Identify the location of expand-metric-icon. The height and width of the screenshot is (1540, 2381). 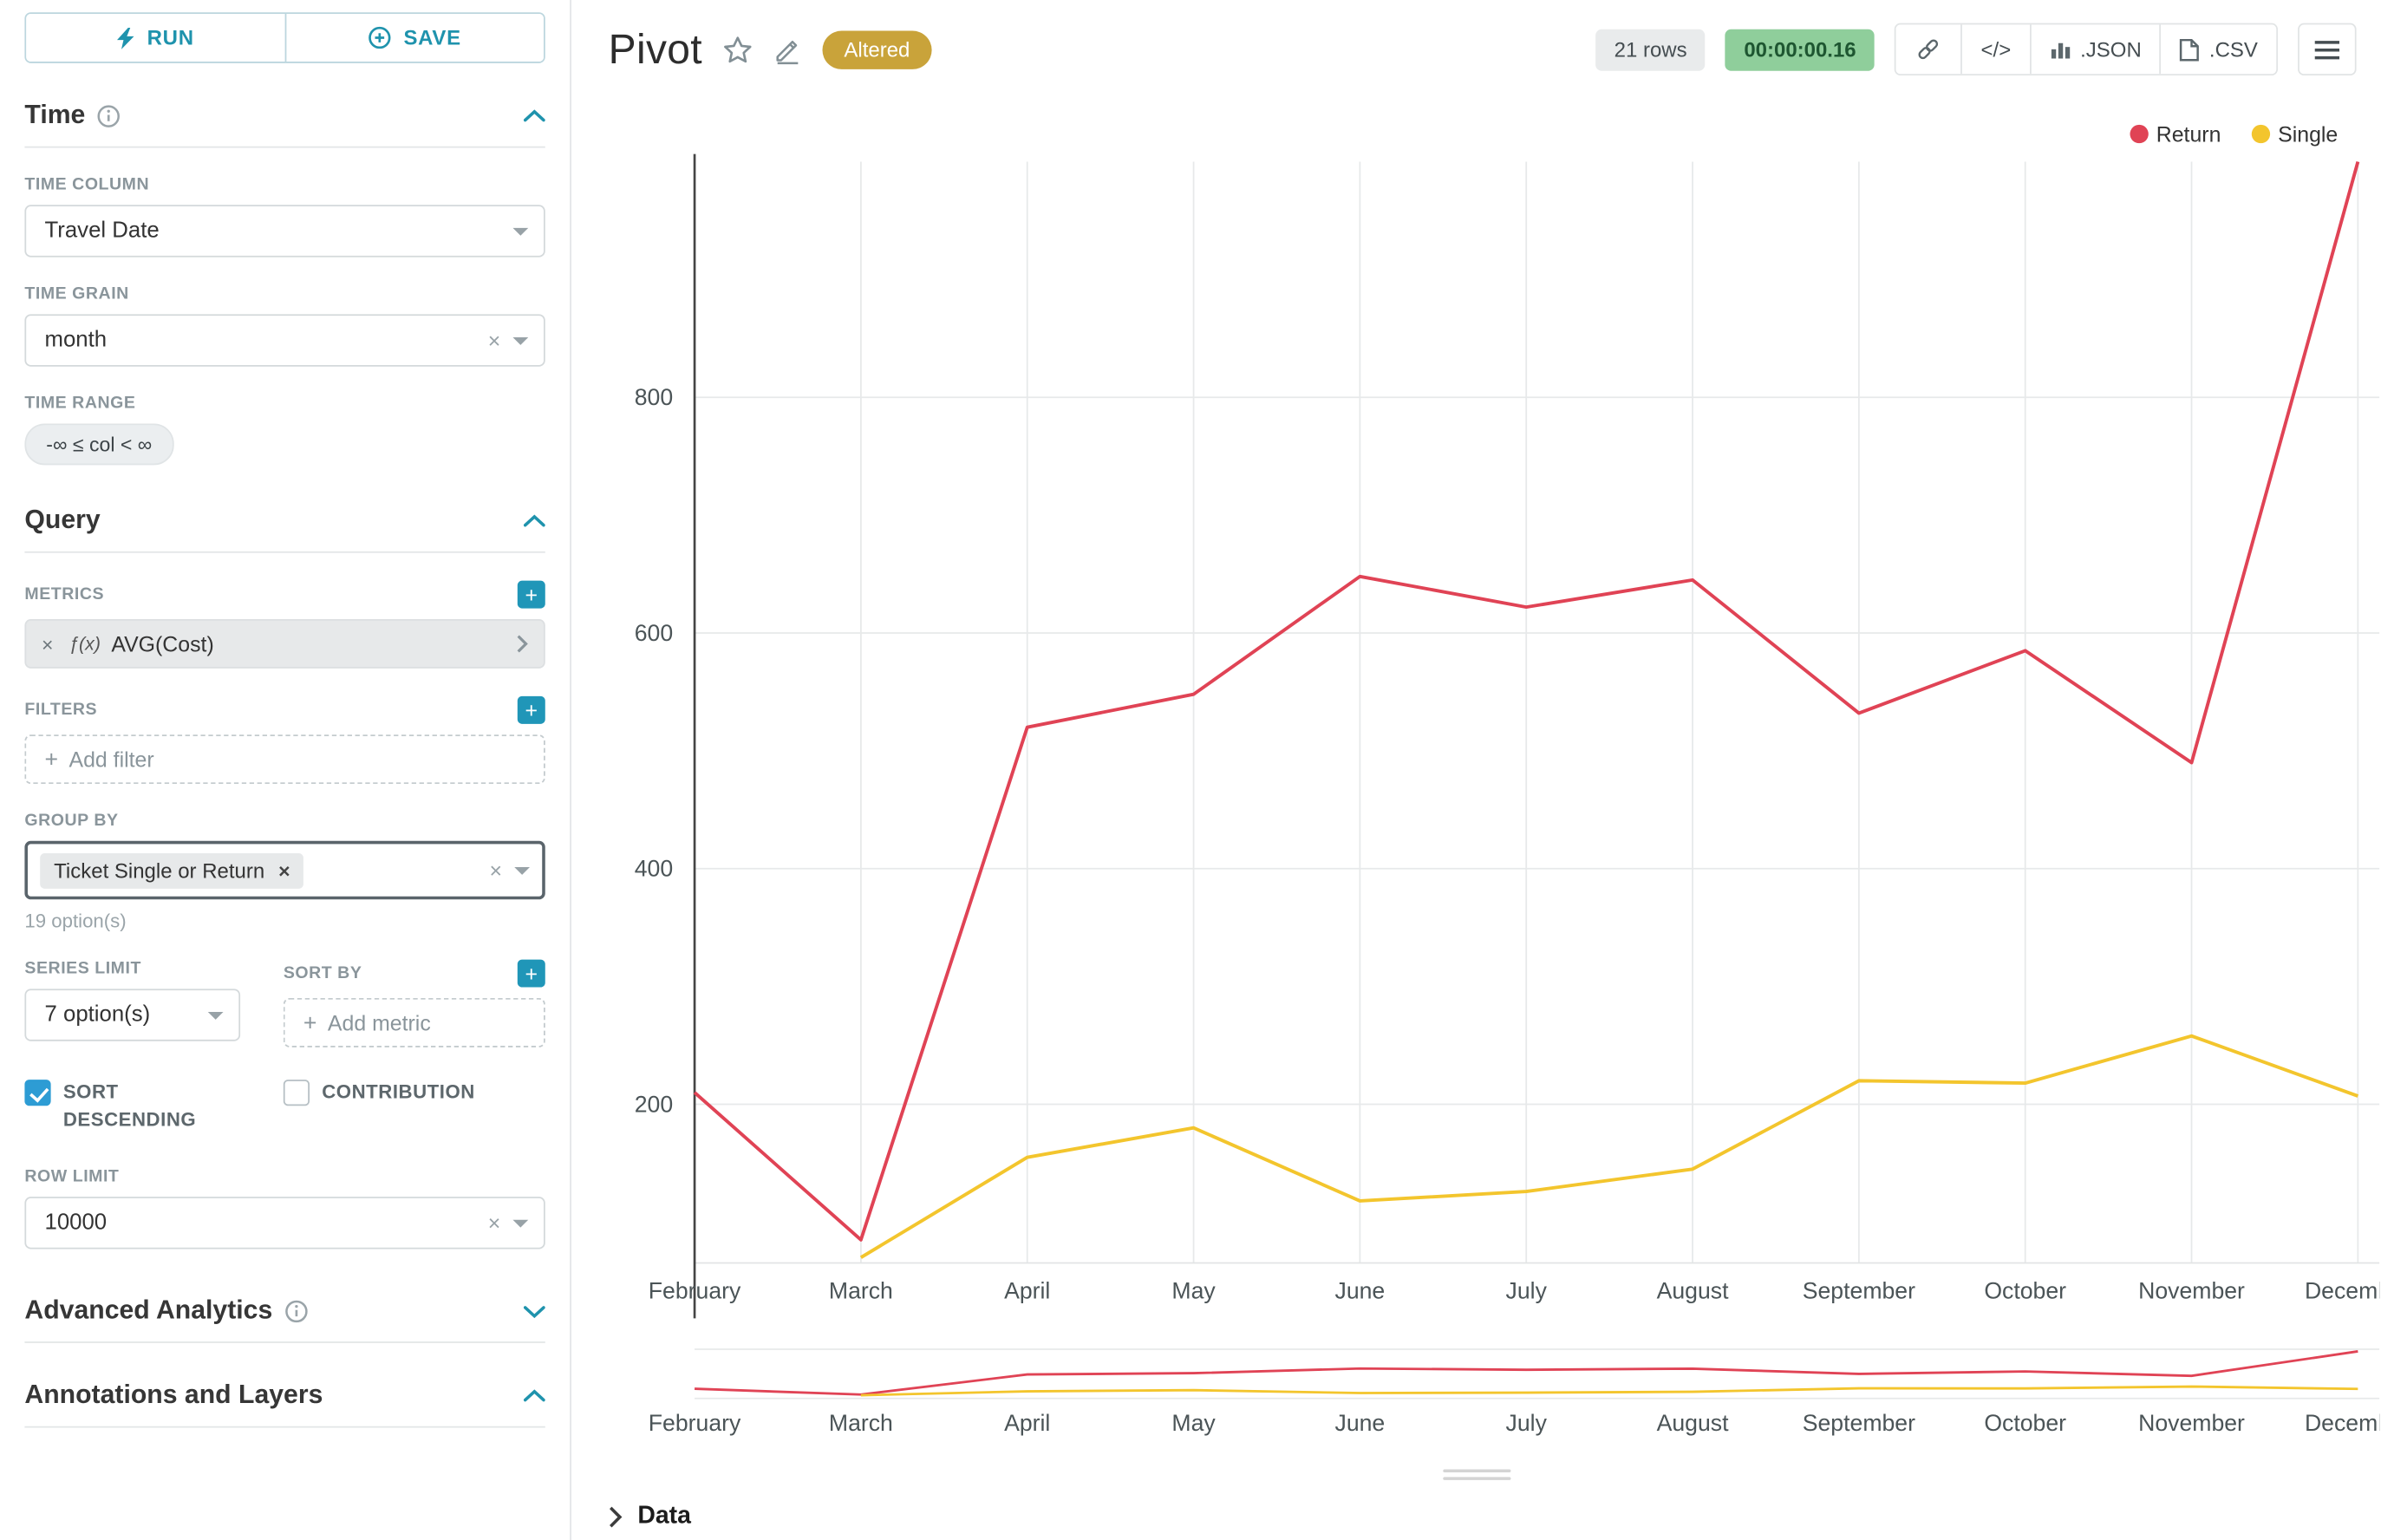
(522, 644).